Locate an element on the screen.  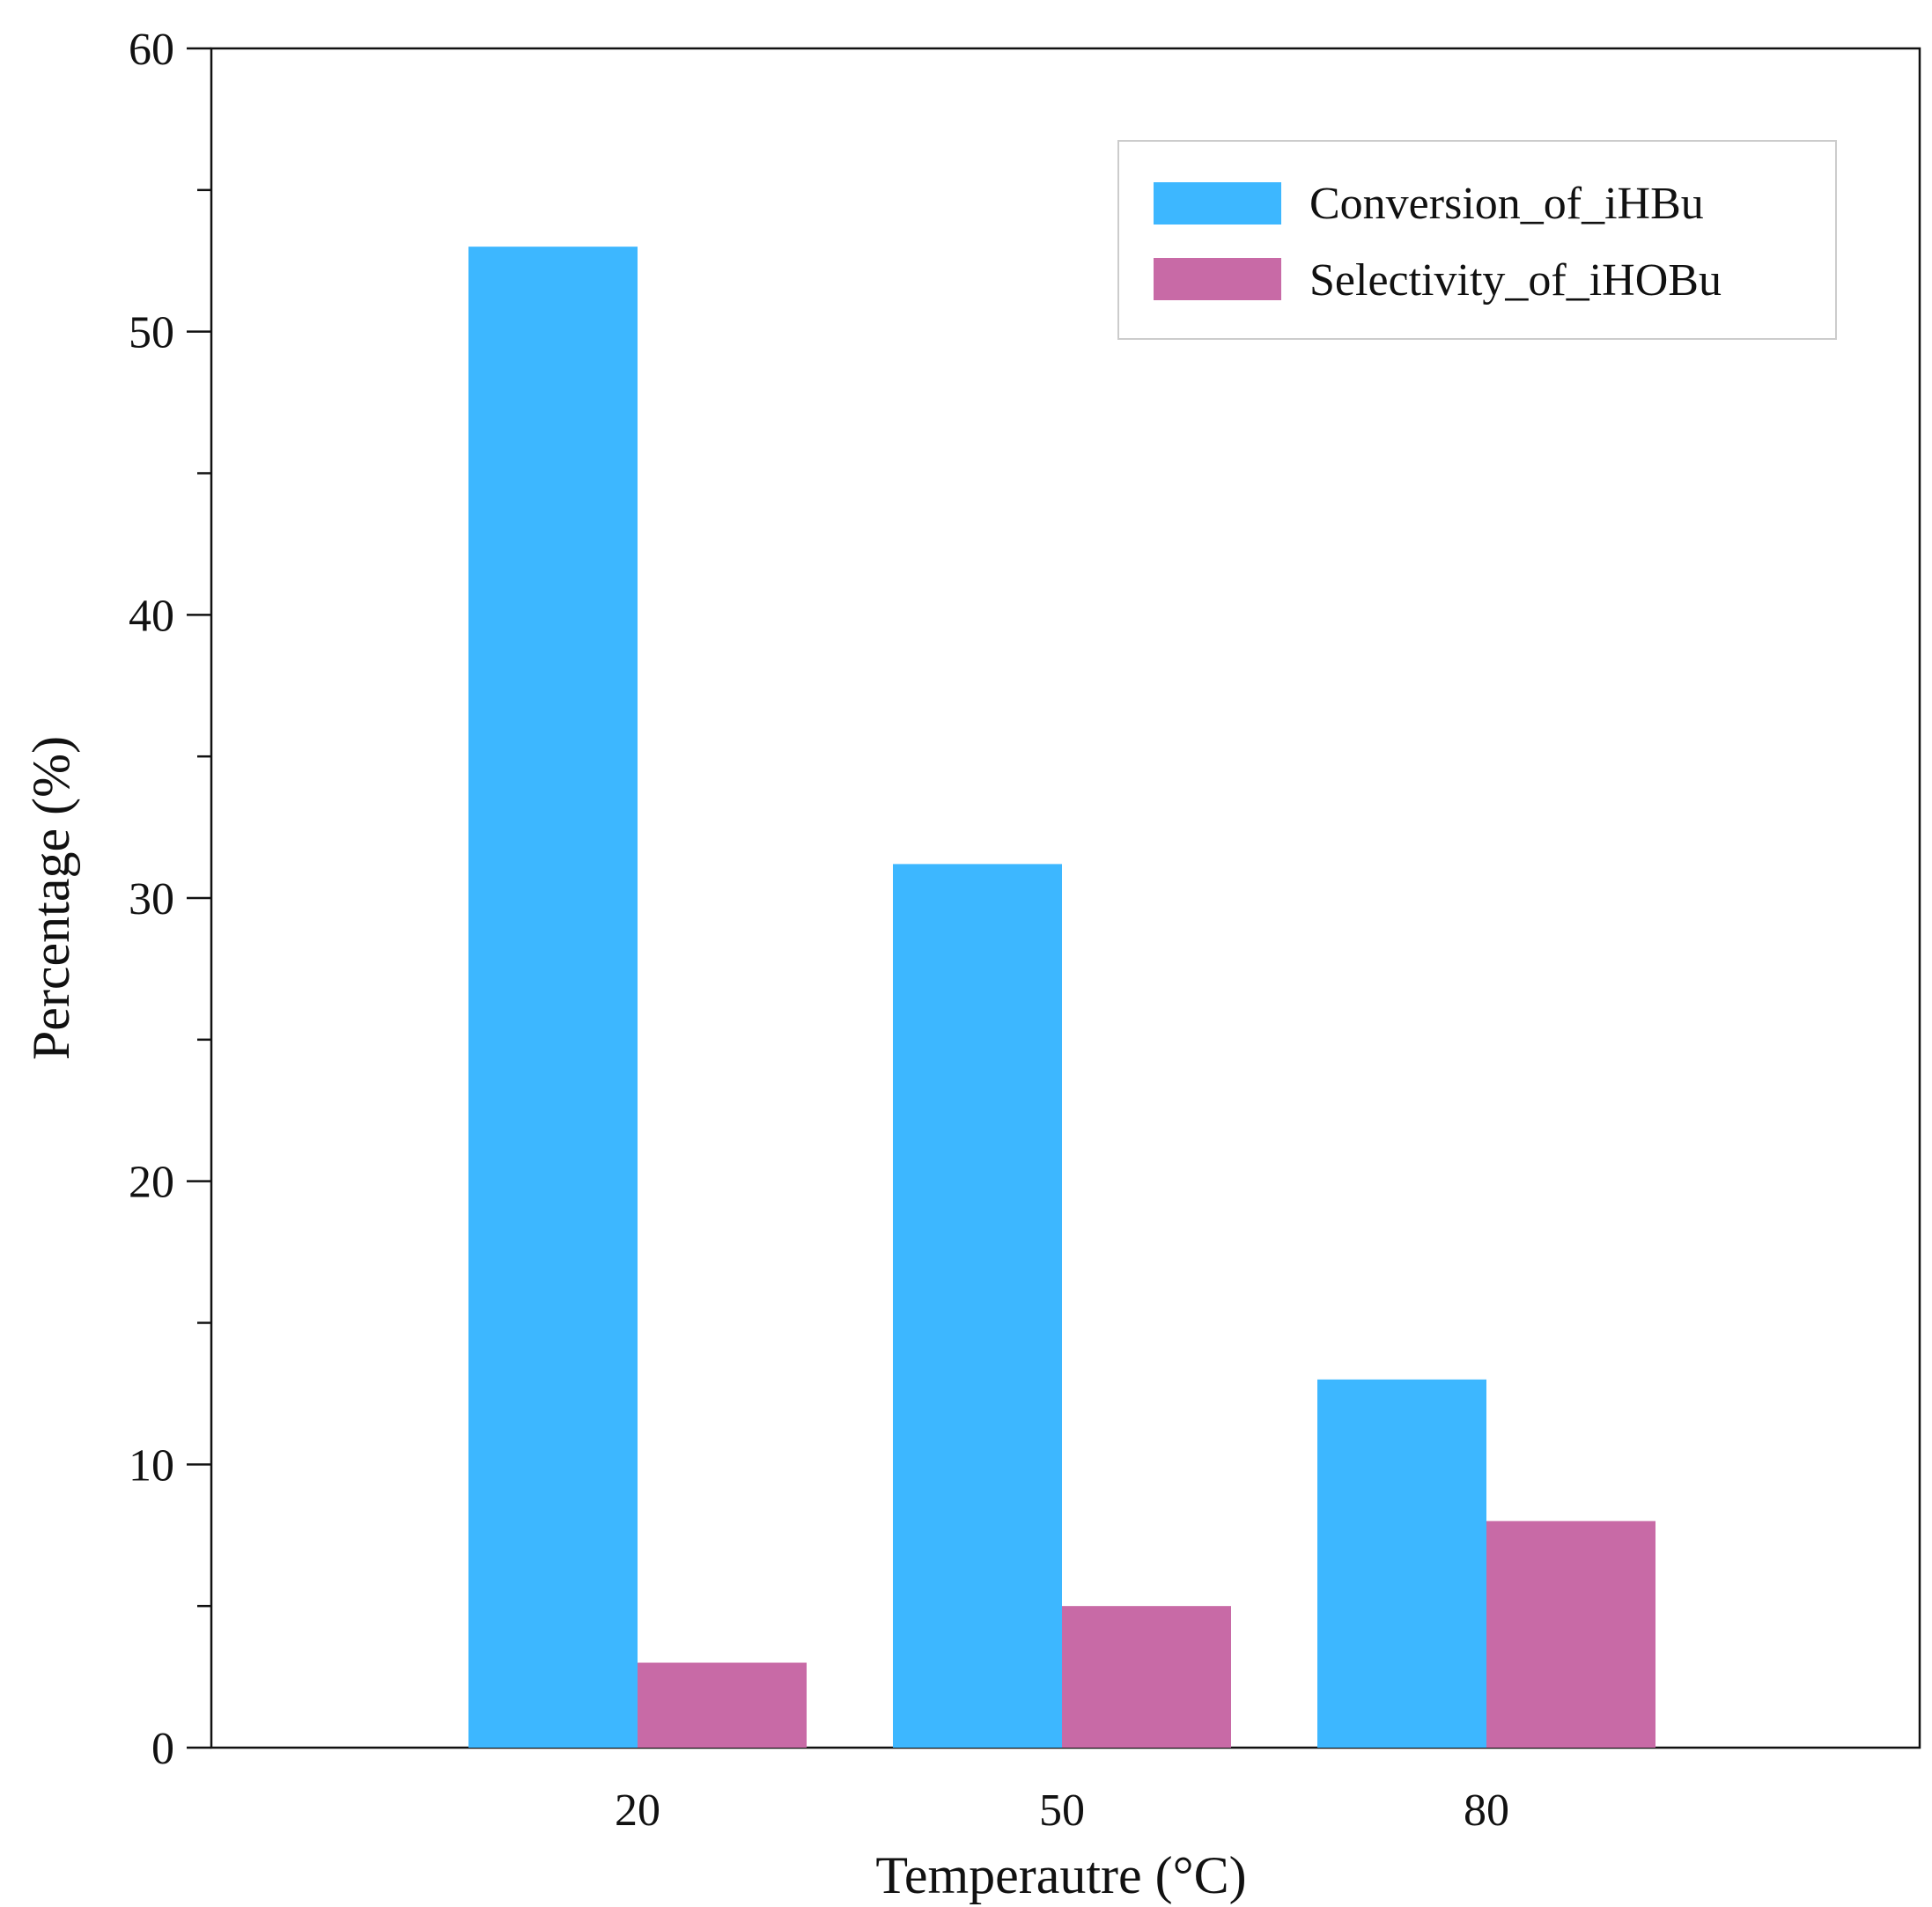
x-axis-title: Temperautre (°C) is located at coordinates (1060, 1875).